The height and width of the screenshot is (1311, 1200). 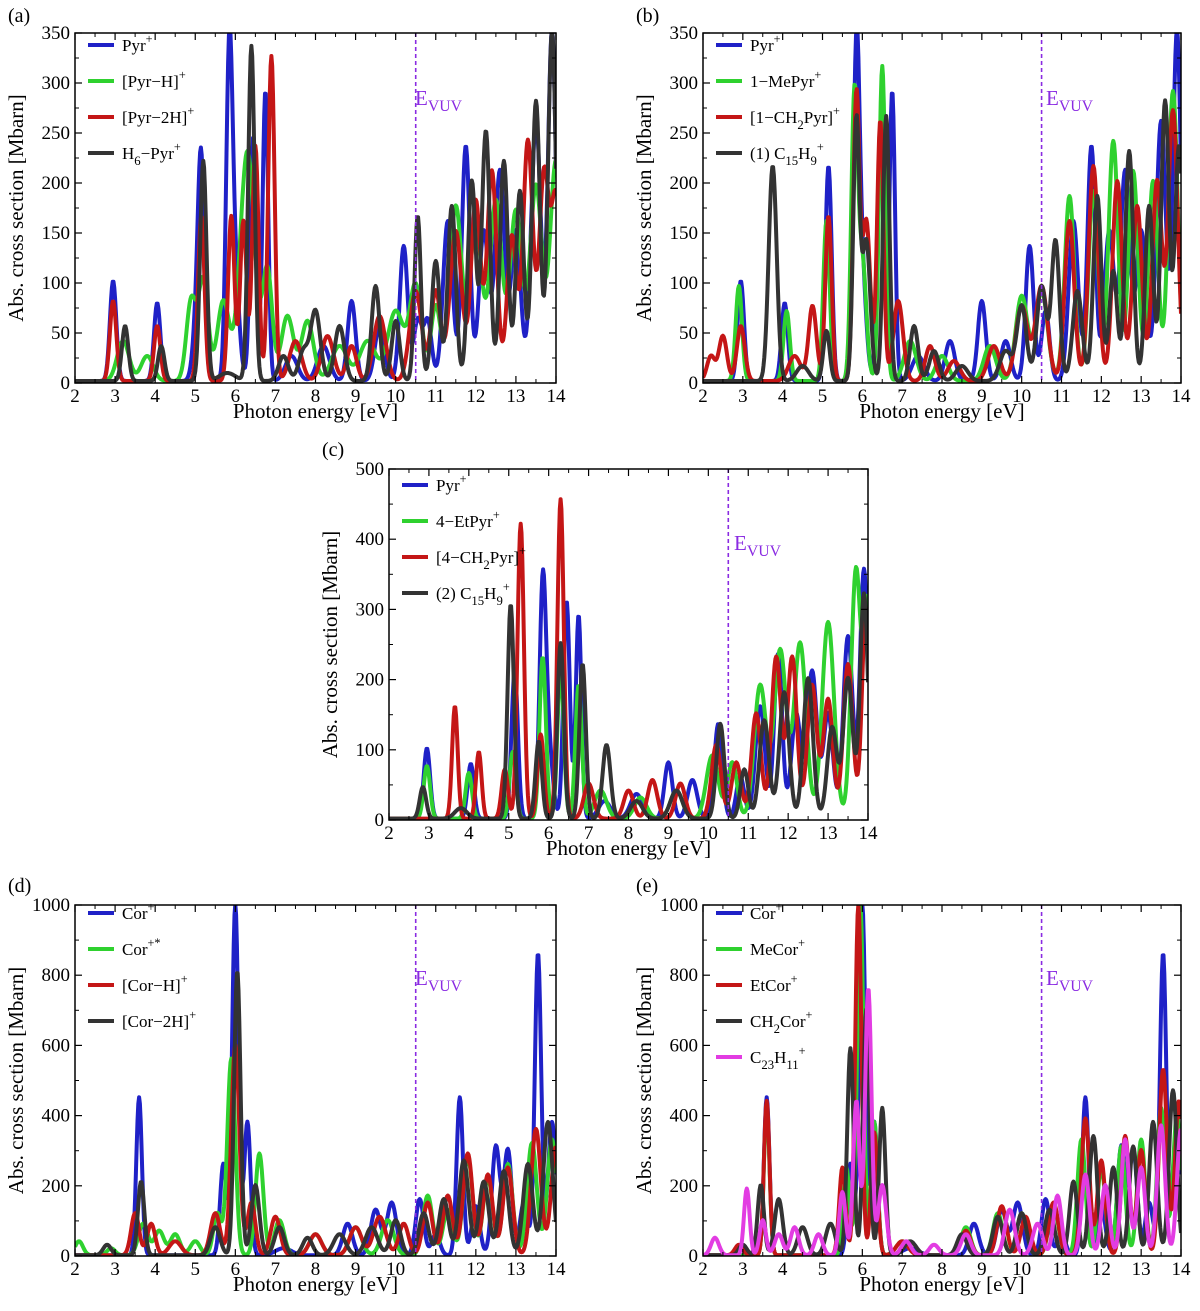 I want to click on plot-area, so click(x=315, y=208).